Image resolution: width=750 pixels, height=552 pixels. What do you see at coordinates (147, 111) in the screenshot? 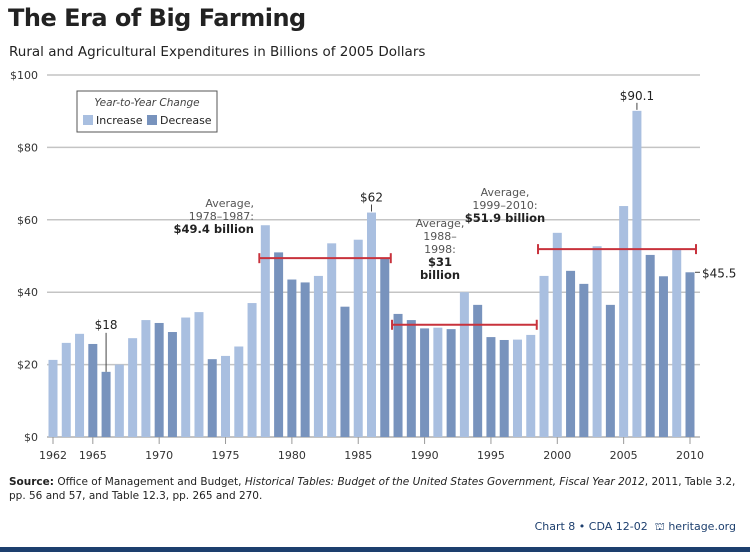
I see `legend-box` at bounding box center [147, 111].